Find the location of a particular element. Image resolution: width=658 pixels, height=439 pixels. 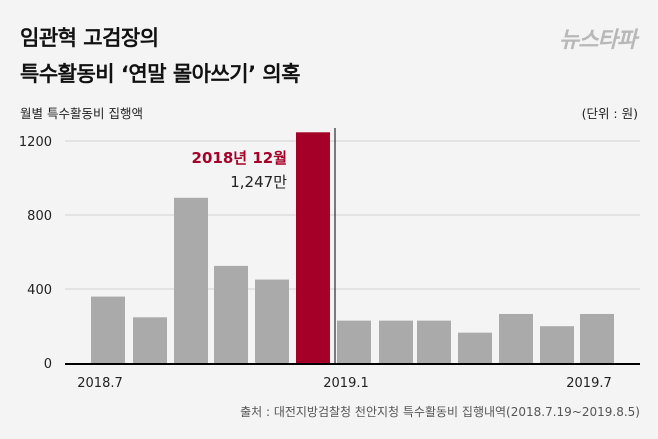

bar-2019.1 is located at coordinates (354, 341).